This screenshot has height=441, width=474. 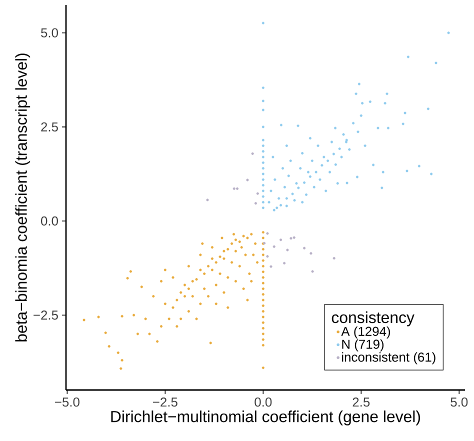 I want to click on y-tick-label: 0.0, so click(x=49, y=221).